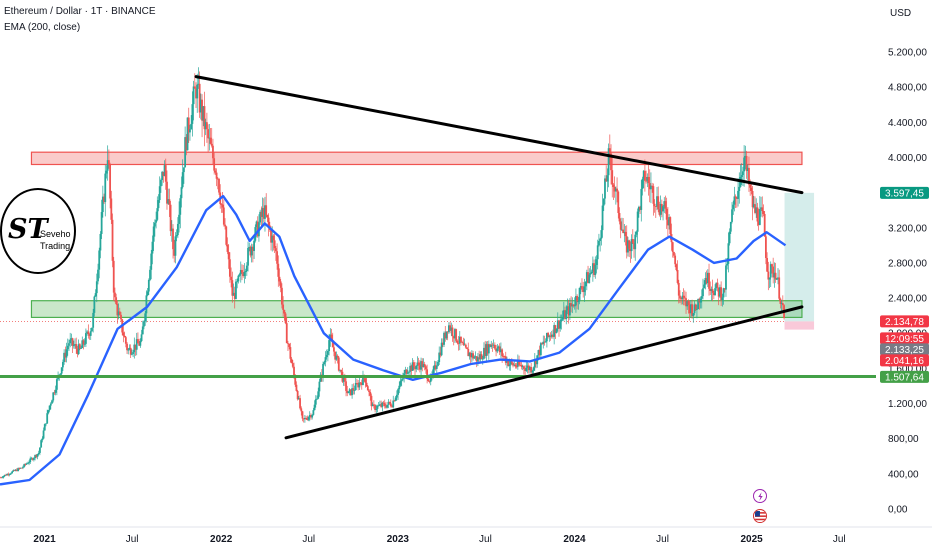 Image resolution: width=932 pixels, height=550 pixels. Describe the element at coordinates (751, 539) in the screenshot. I see `x-tick-label: 2025` at that location.